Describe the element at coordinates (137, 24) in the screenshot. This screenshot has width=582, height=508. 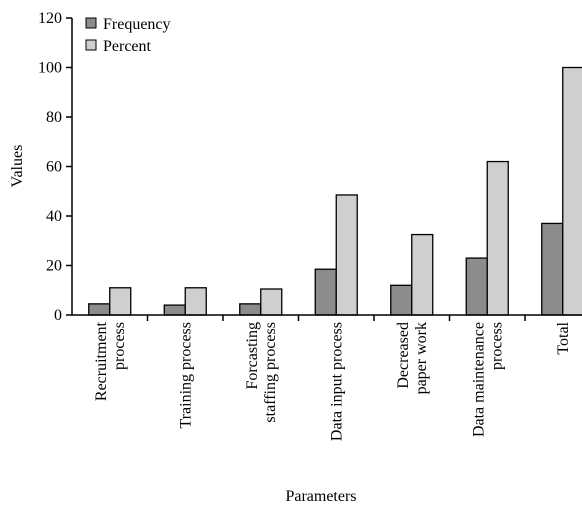
I see `legend-label-frequency: Frequency` at that location.